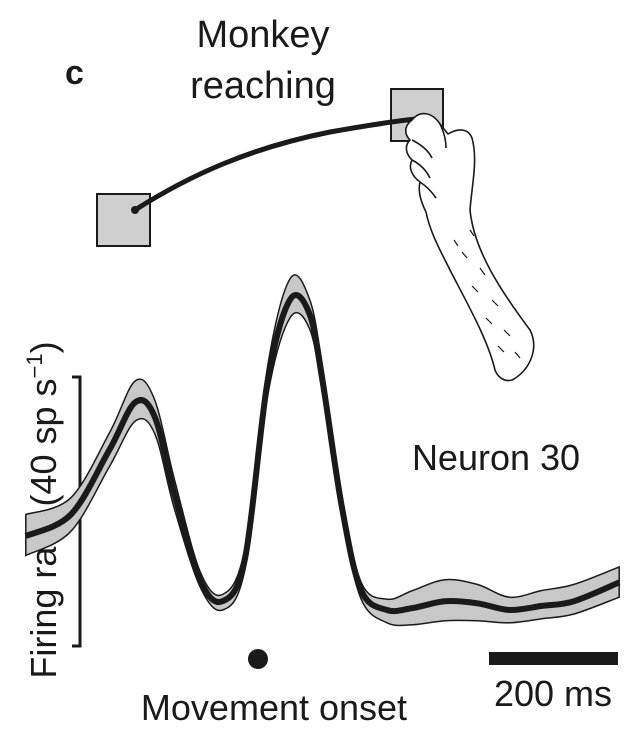 This screenshot has height=743, width=636. What do you see at coordinates (74, 73) in the screenshot?
I see `panel-letter: c` at bounding box center [74, 73].